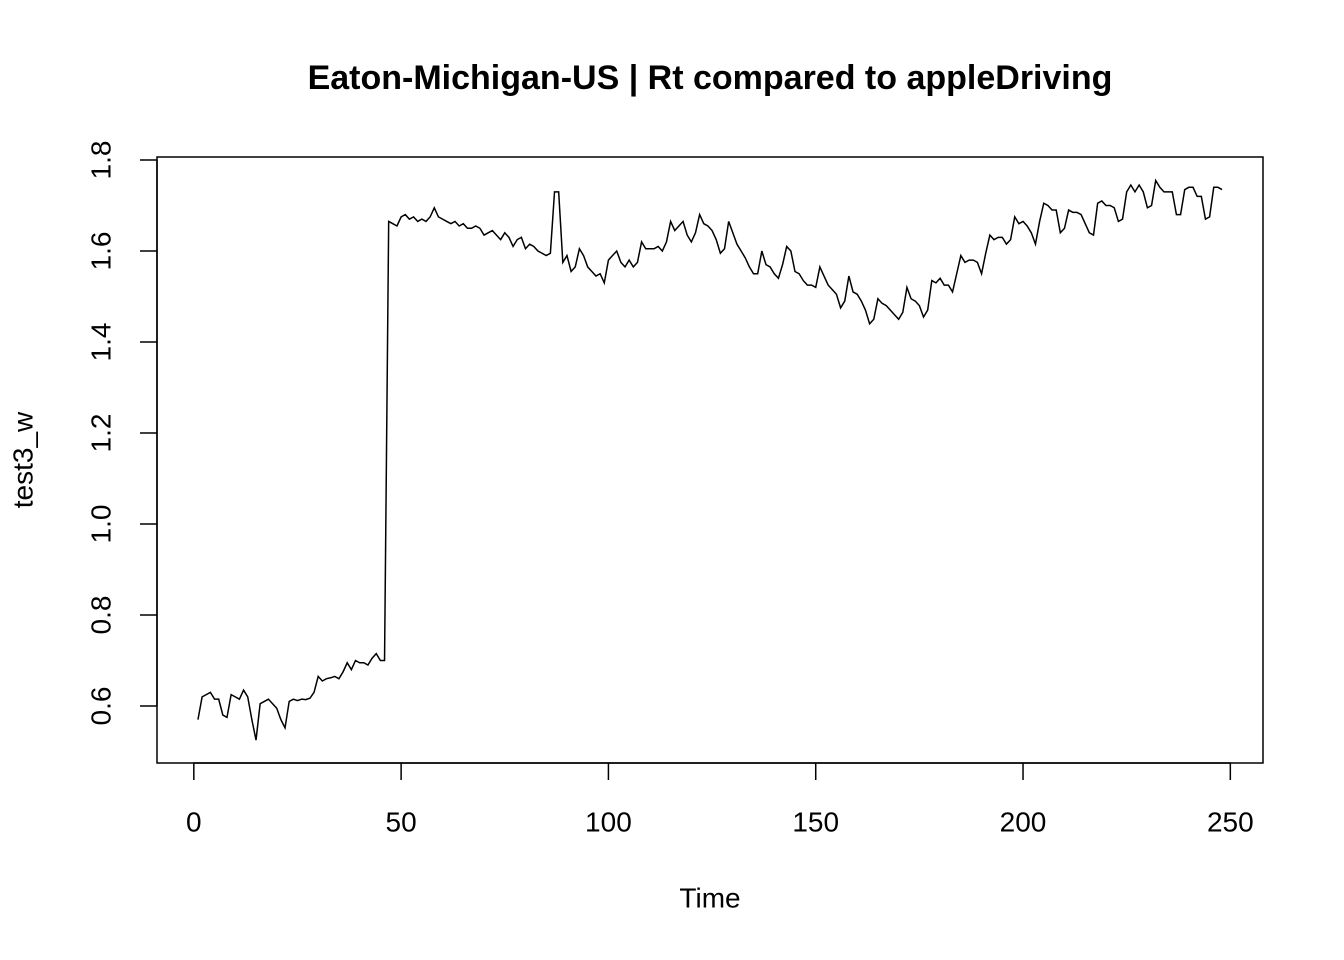 This screenshot has width=1344, height=960. What do you see at coordinates (100, 615) in the screenshot?
I see `y-tick-label: 0.8` at bounding box center [100, 615].